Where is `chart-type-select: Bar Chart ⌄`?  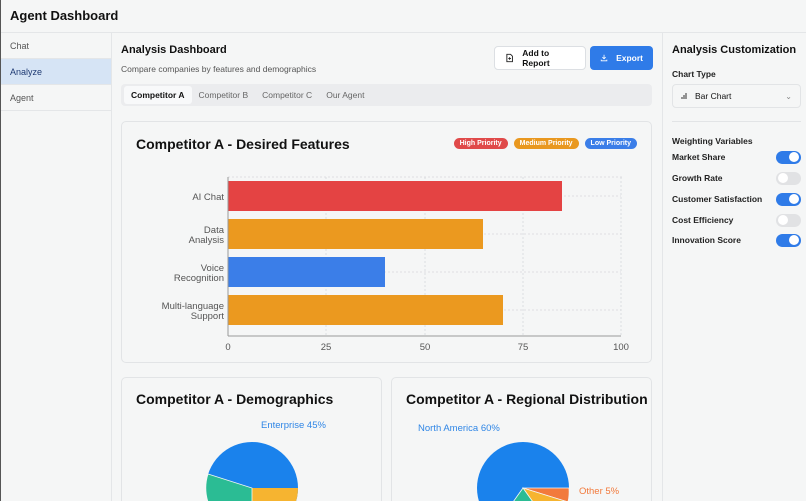
chart-type-select: Bar Chart ⌄ is located at coordinates (736, 96).